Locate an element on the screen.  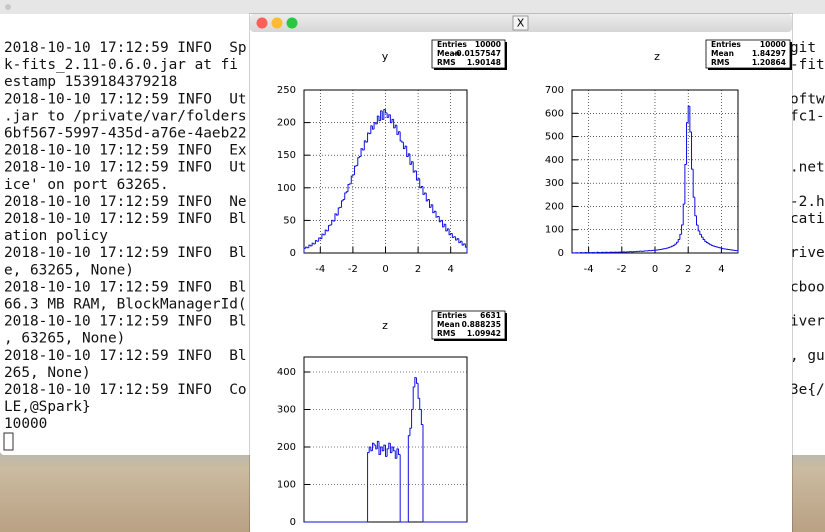
x-tick-label: 2 is located at coordinates (418, 269).